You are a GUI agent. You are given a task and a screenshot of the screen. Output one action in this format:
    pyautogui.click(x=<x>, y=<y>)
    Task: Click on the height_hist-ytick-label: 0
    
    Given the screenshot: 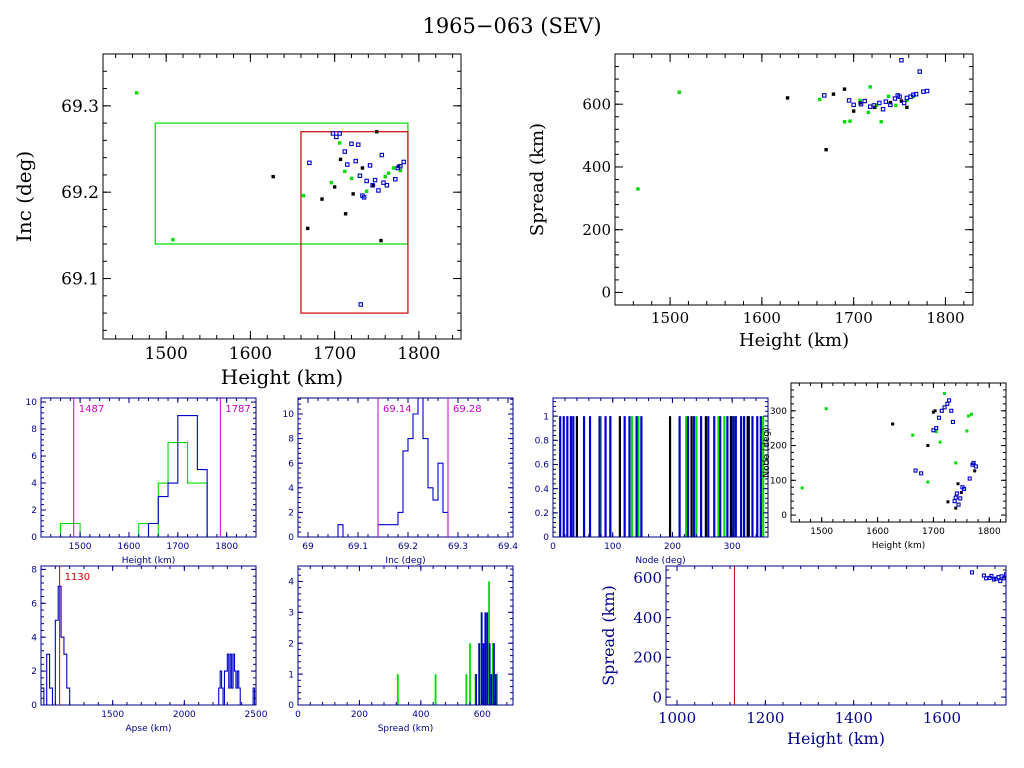 What is the action you would take?
    pyautogui.click(x=34, y=538)
    